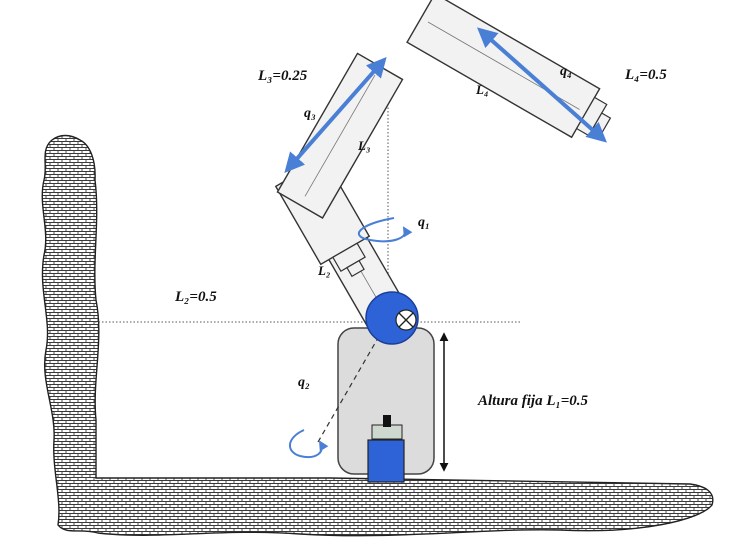 Image resolution: width=744 pixels, height=551 pixels. I want to click on q2-rotation-arrow, so click(309, 443).